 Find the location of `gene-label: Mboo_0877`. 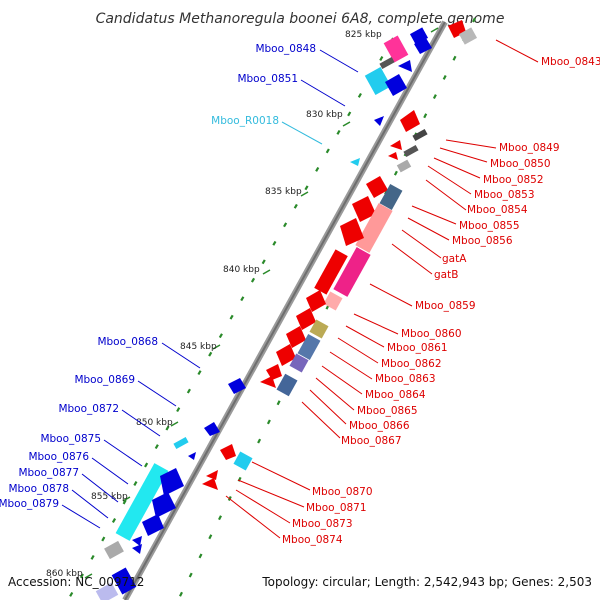

gene-label: Mboo_0877 is located at coordinates (48, 473).